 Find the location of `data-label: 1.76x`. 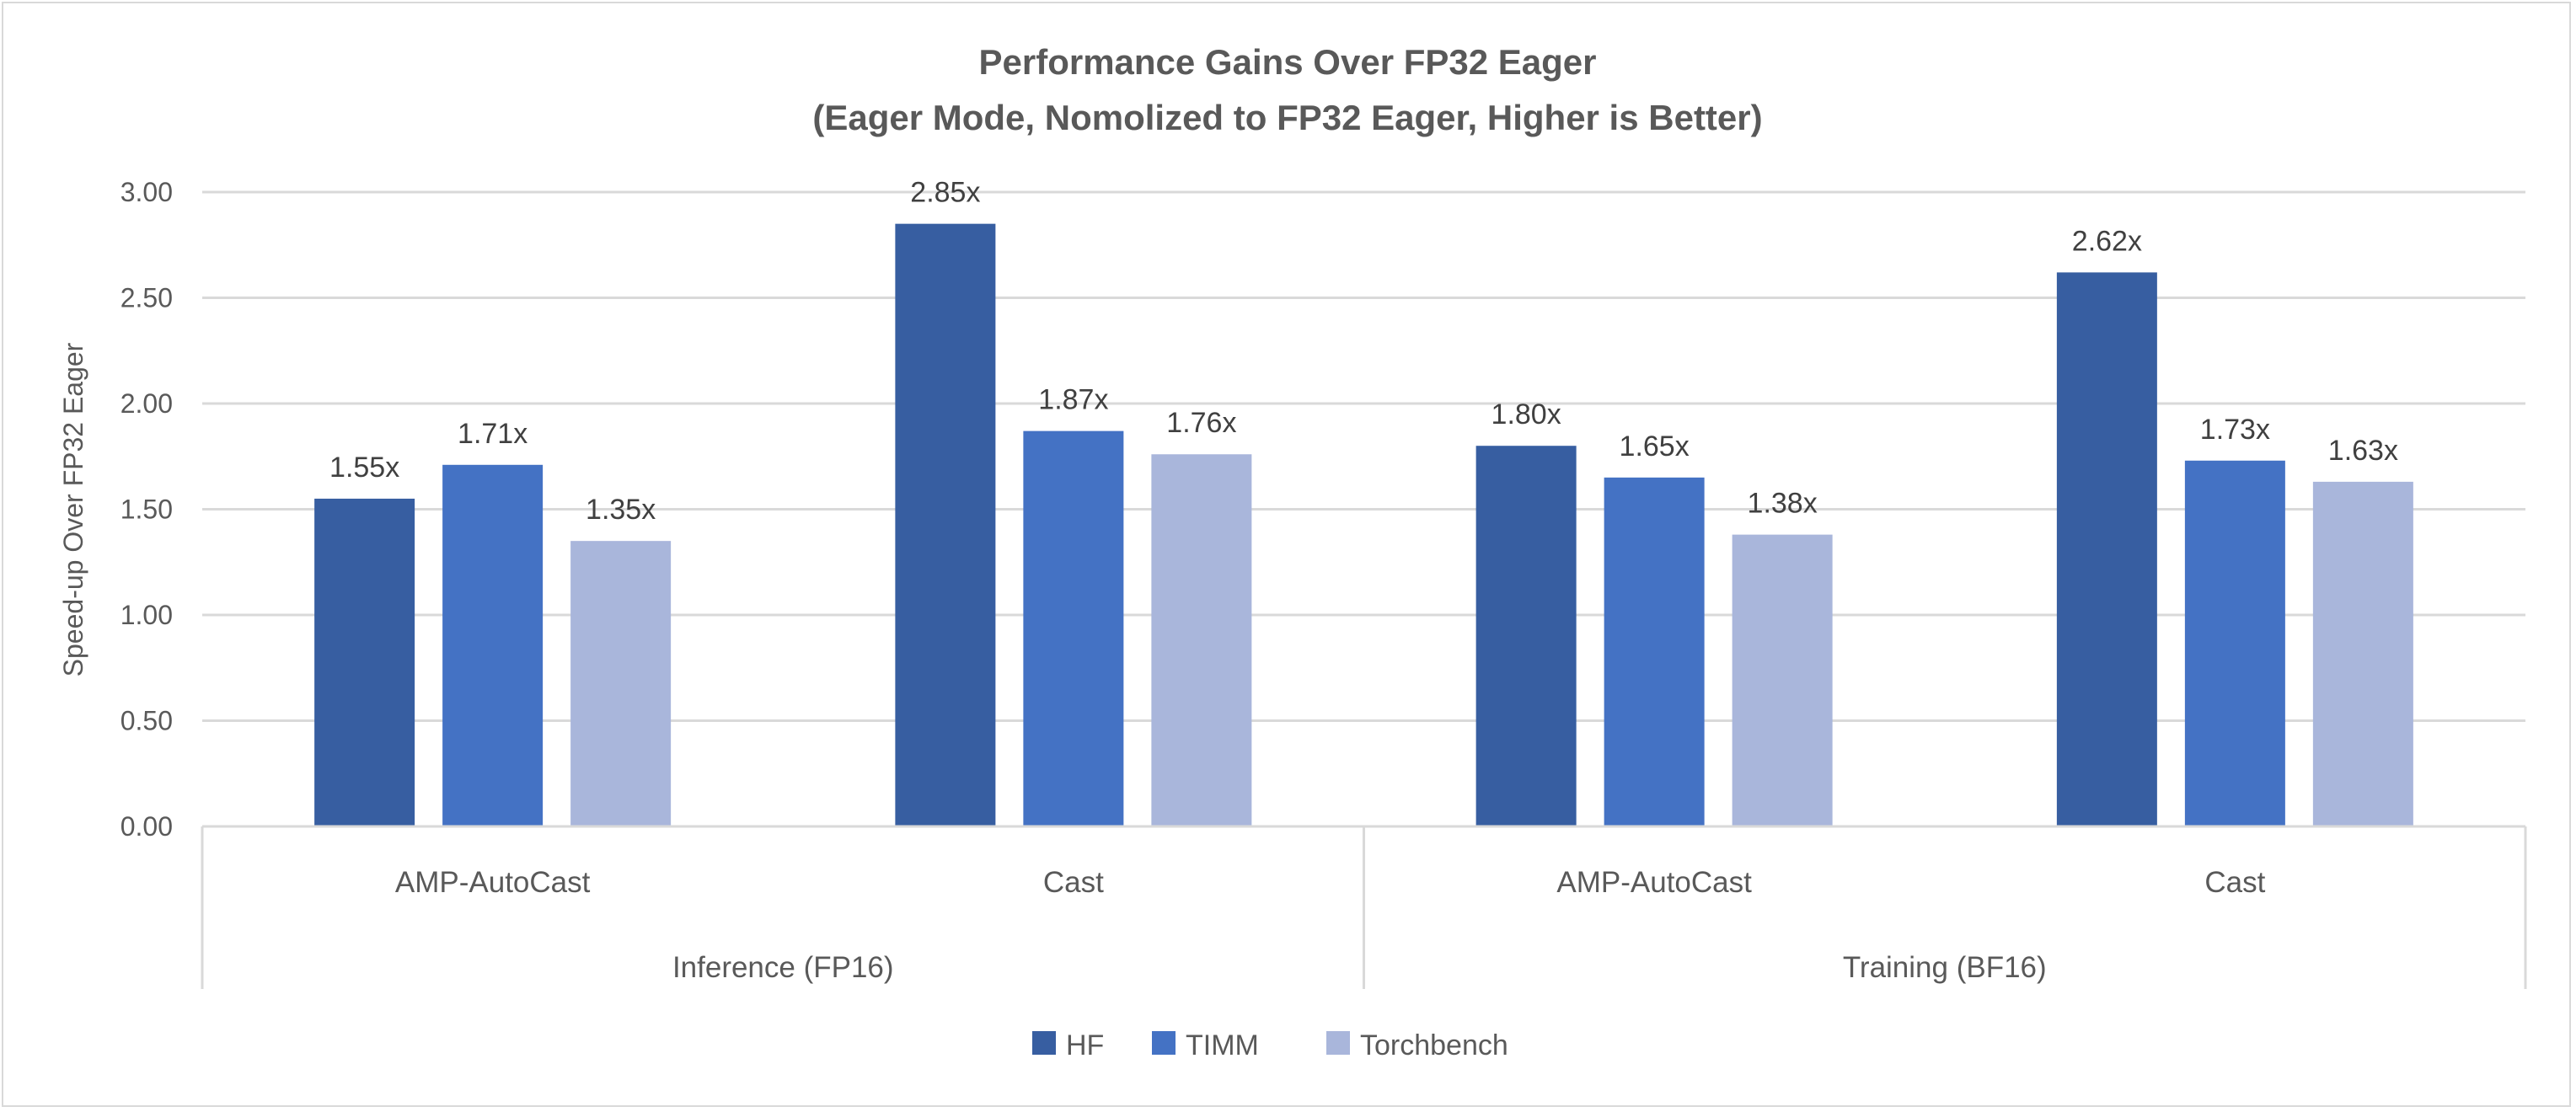

data-label: 1.76x is located at coordinates (1201, 423).